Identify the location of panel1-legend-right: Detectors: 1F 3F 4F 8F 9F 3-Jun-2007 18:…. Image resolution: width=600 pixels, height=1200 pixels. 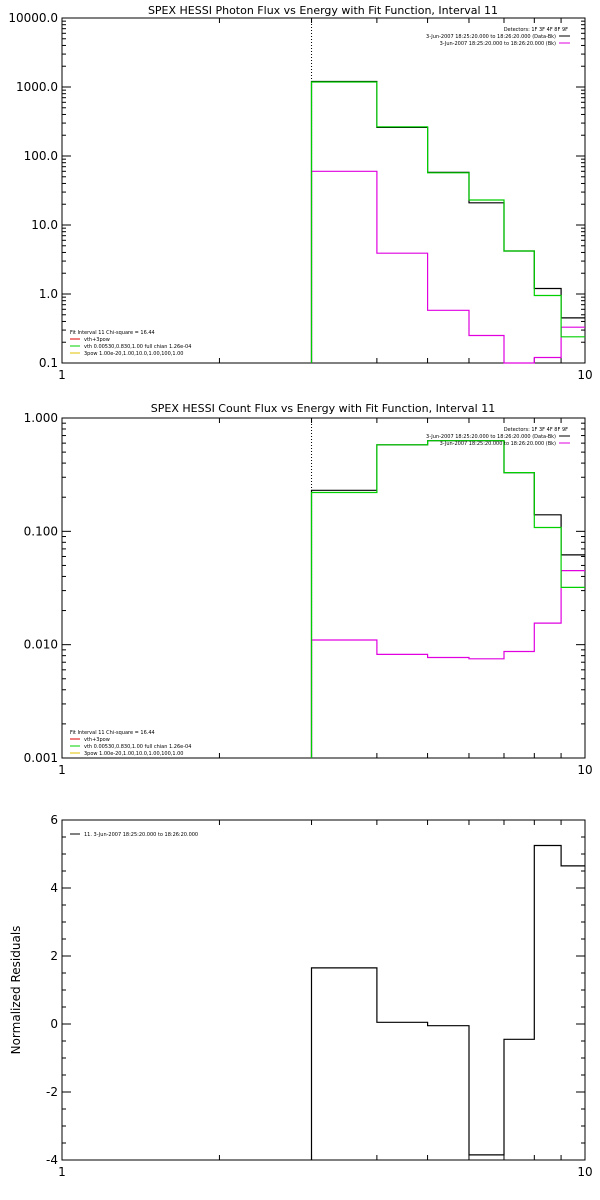
(498, 37).